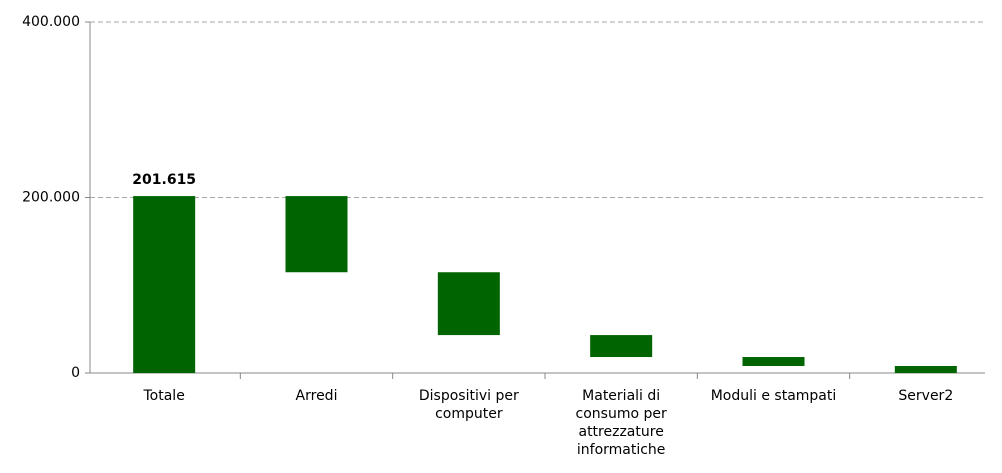 The height and width of the screenshot is (473, 1002). Describe the element at coordinates (51, 198) in the screenshot. I see `y-tick-label: 200.000` at that location.